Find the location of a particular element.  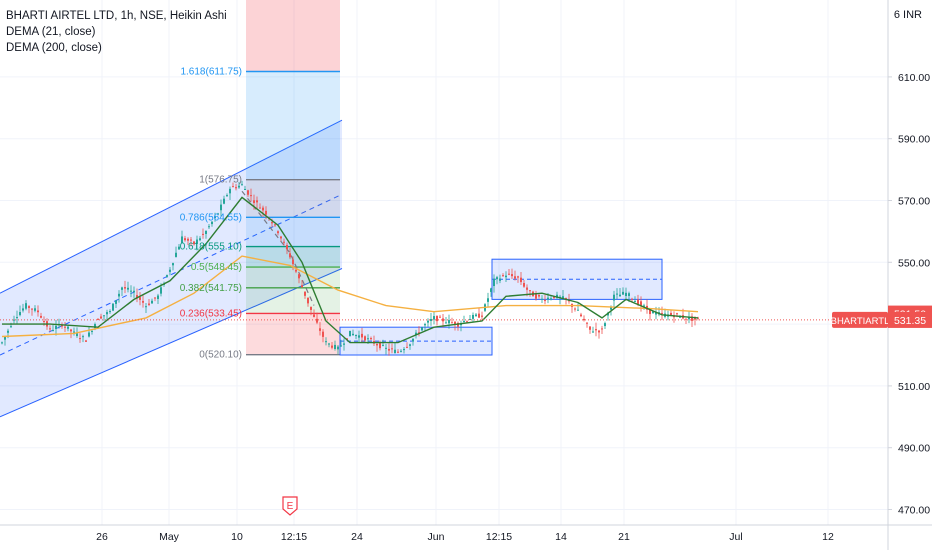

earnings-marker: E is located at coordinates (290, 506).